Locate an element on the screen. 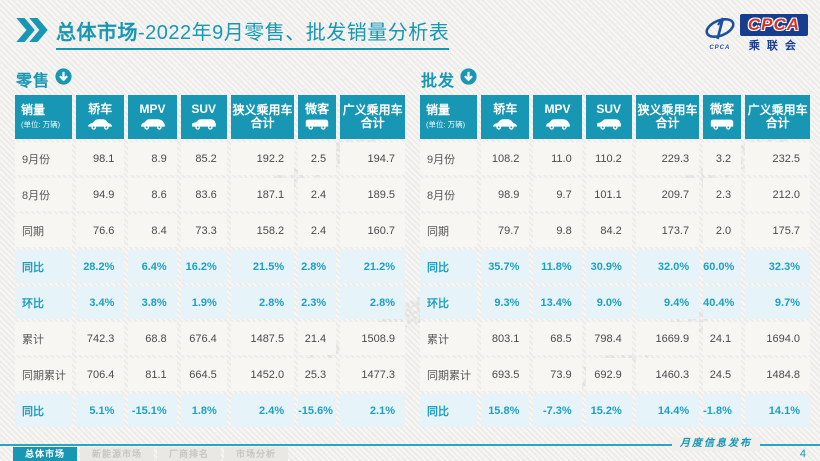 The height and width of the screenshot is (461, 820). col-header-sales: 销量 (单位: 万辆) is located at coordinates (449, 117).